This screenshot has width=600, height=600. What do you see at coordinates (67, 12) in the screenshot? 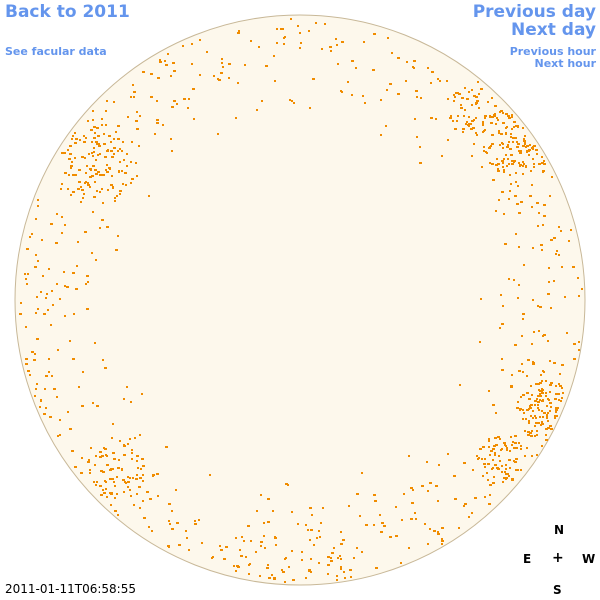
I see `back-to-year-link: Back to 2011` at bounding box center [67, 12].